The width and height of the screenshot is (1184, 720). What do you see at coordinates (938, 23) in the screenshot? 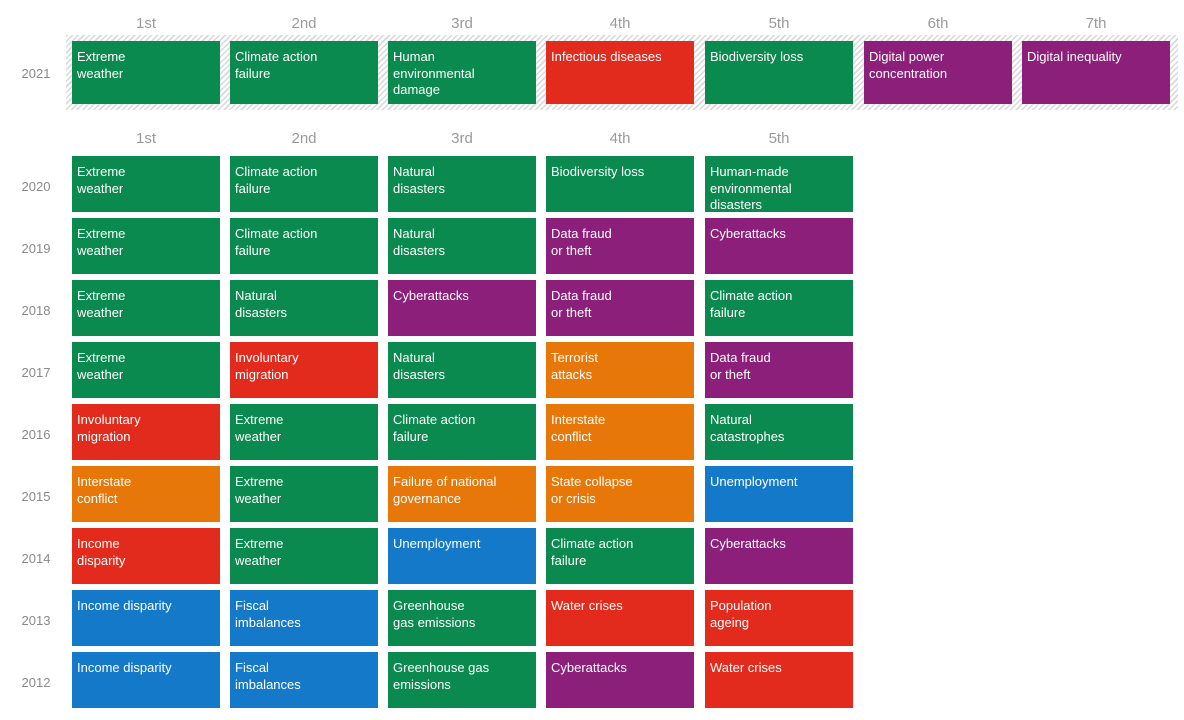
I see `rank-header-2021-6: 6th` at bounding box center [938, 23].